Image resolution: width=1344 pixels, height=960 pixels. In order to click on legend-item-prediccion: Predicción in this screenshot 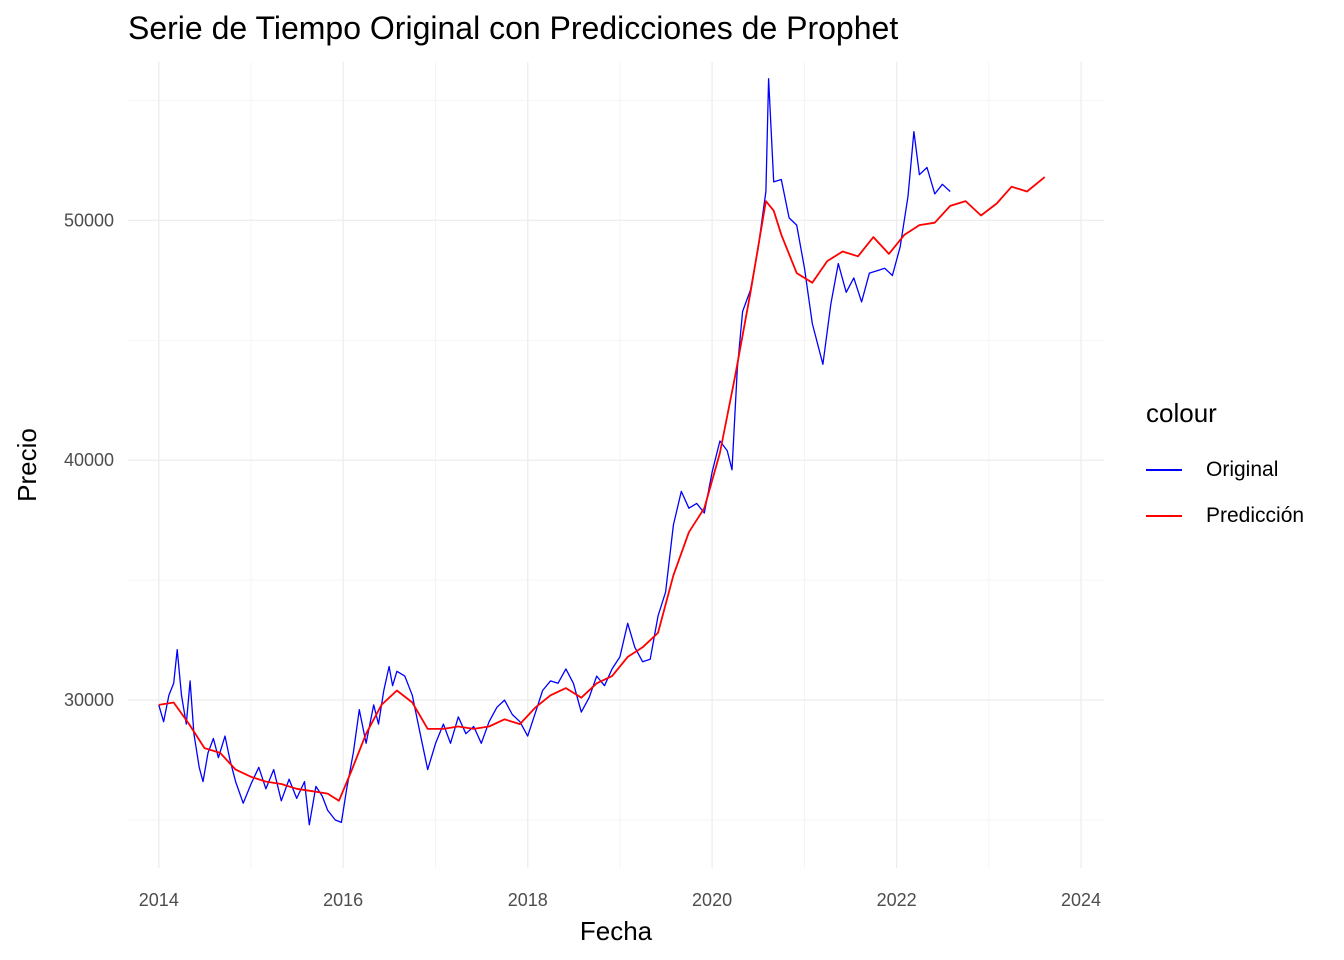, I will do `click(1225, 516)`.